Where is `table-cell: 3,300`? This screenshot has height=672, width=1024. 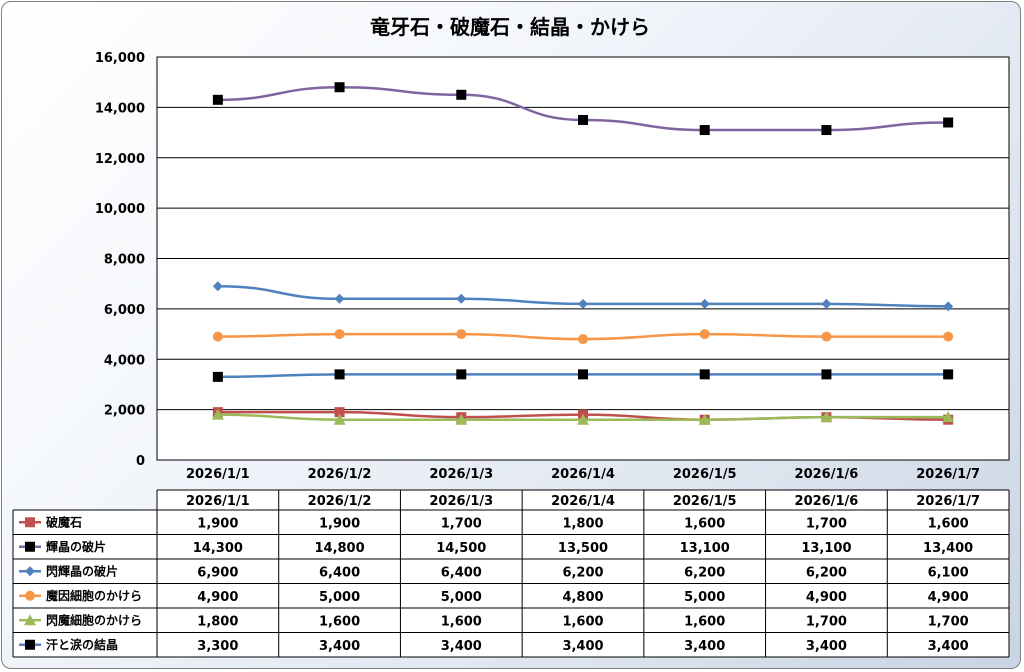 table-cell: 3,300 is located at coordinates (217, 646).